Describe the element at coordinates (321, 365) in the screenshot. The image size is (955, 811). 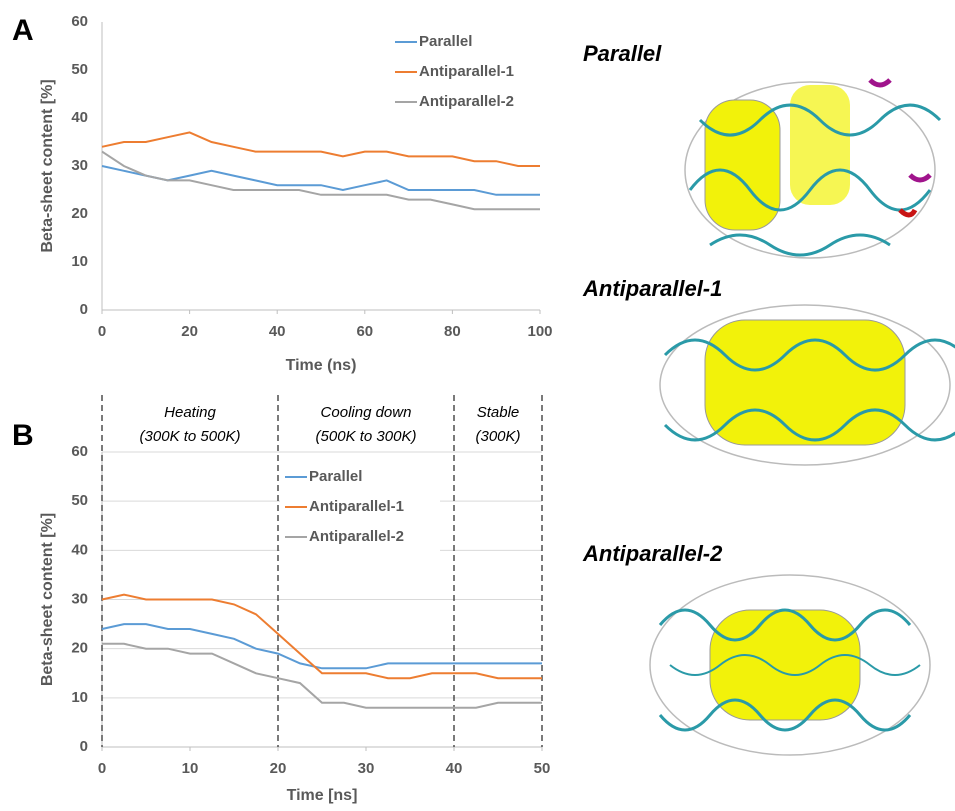
I see `x-axis-title: Time (ns)` at that location.